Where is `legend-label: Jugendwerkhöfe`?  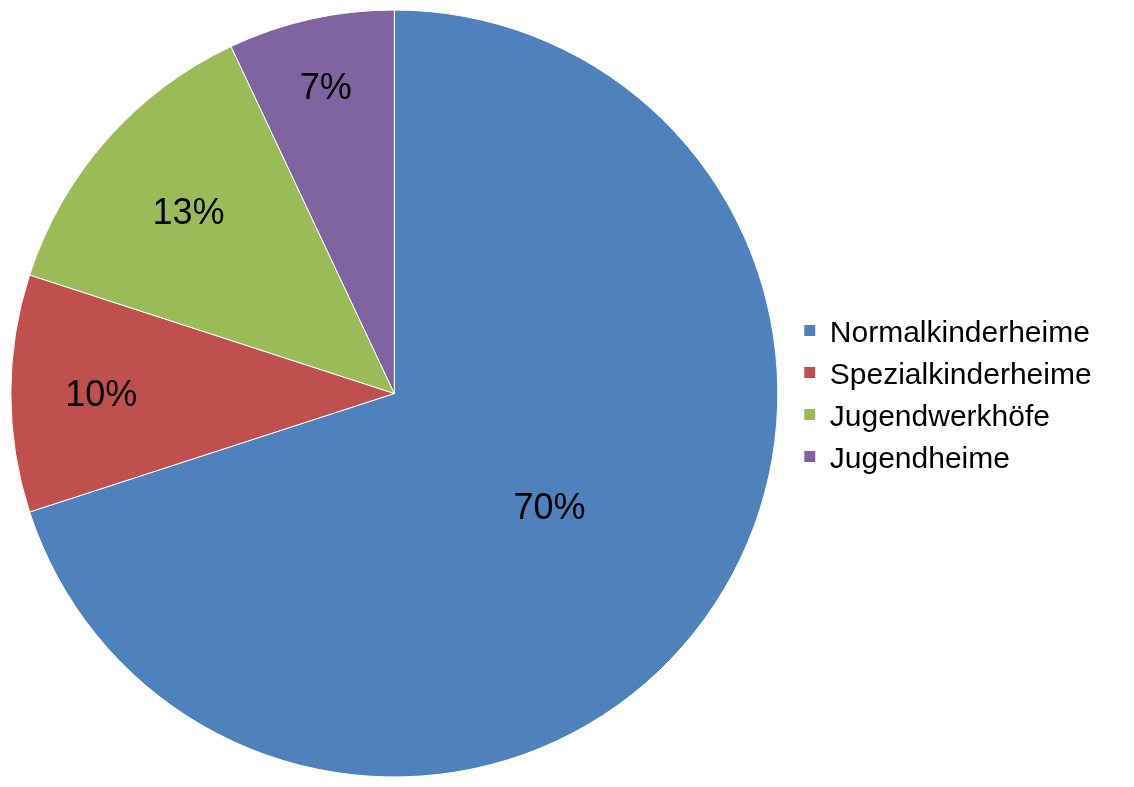 legend-label: Jugendwerkhöfe is located at coordinates (939, 416).